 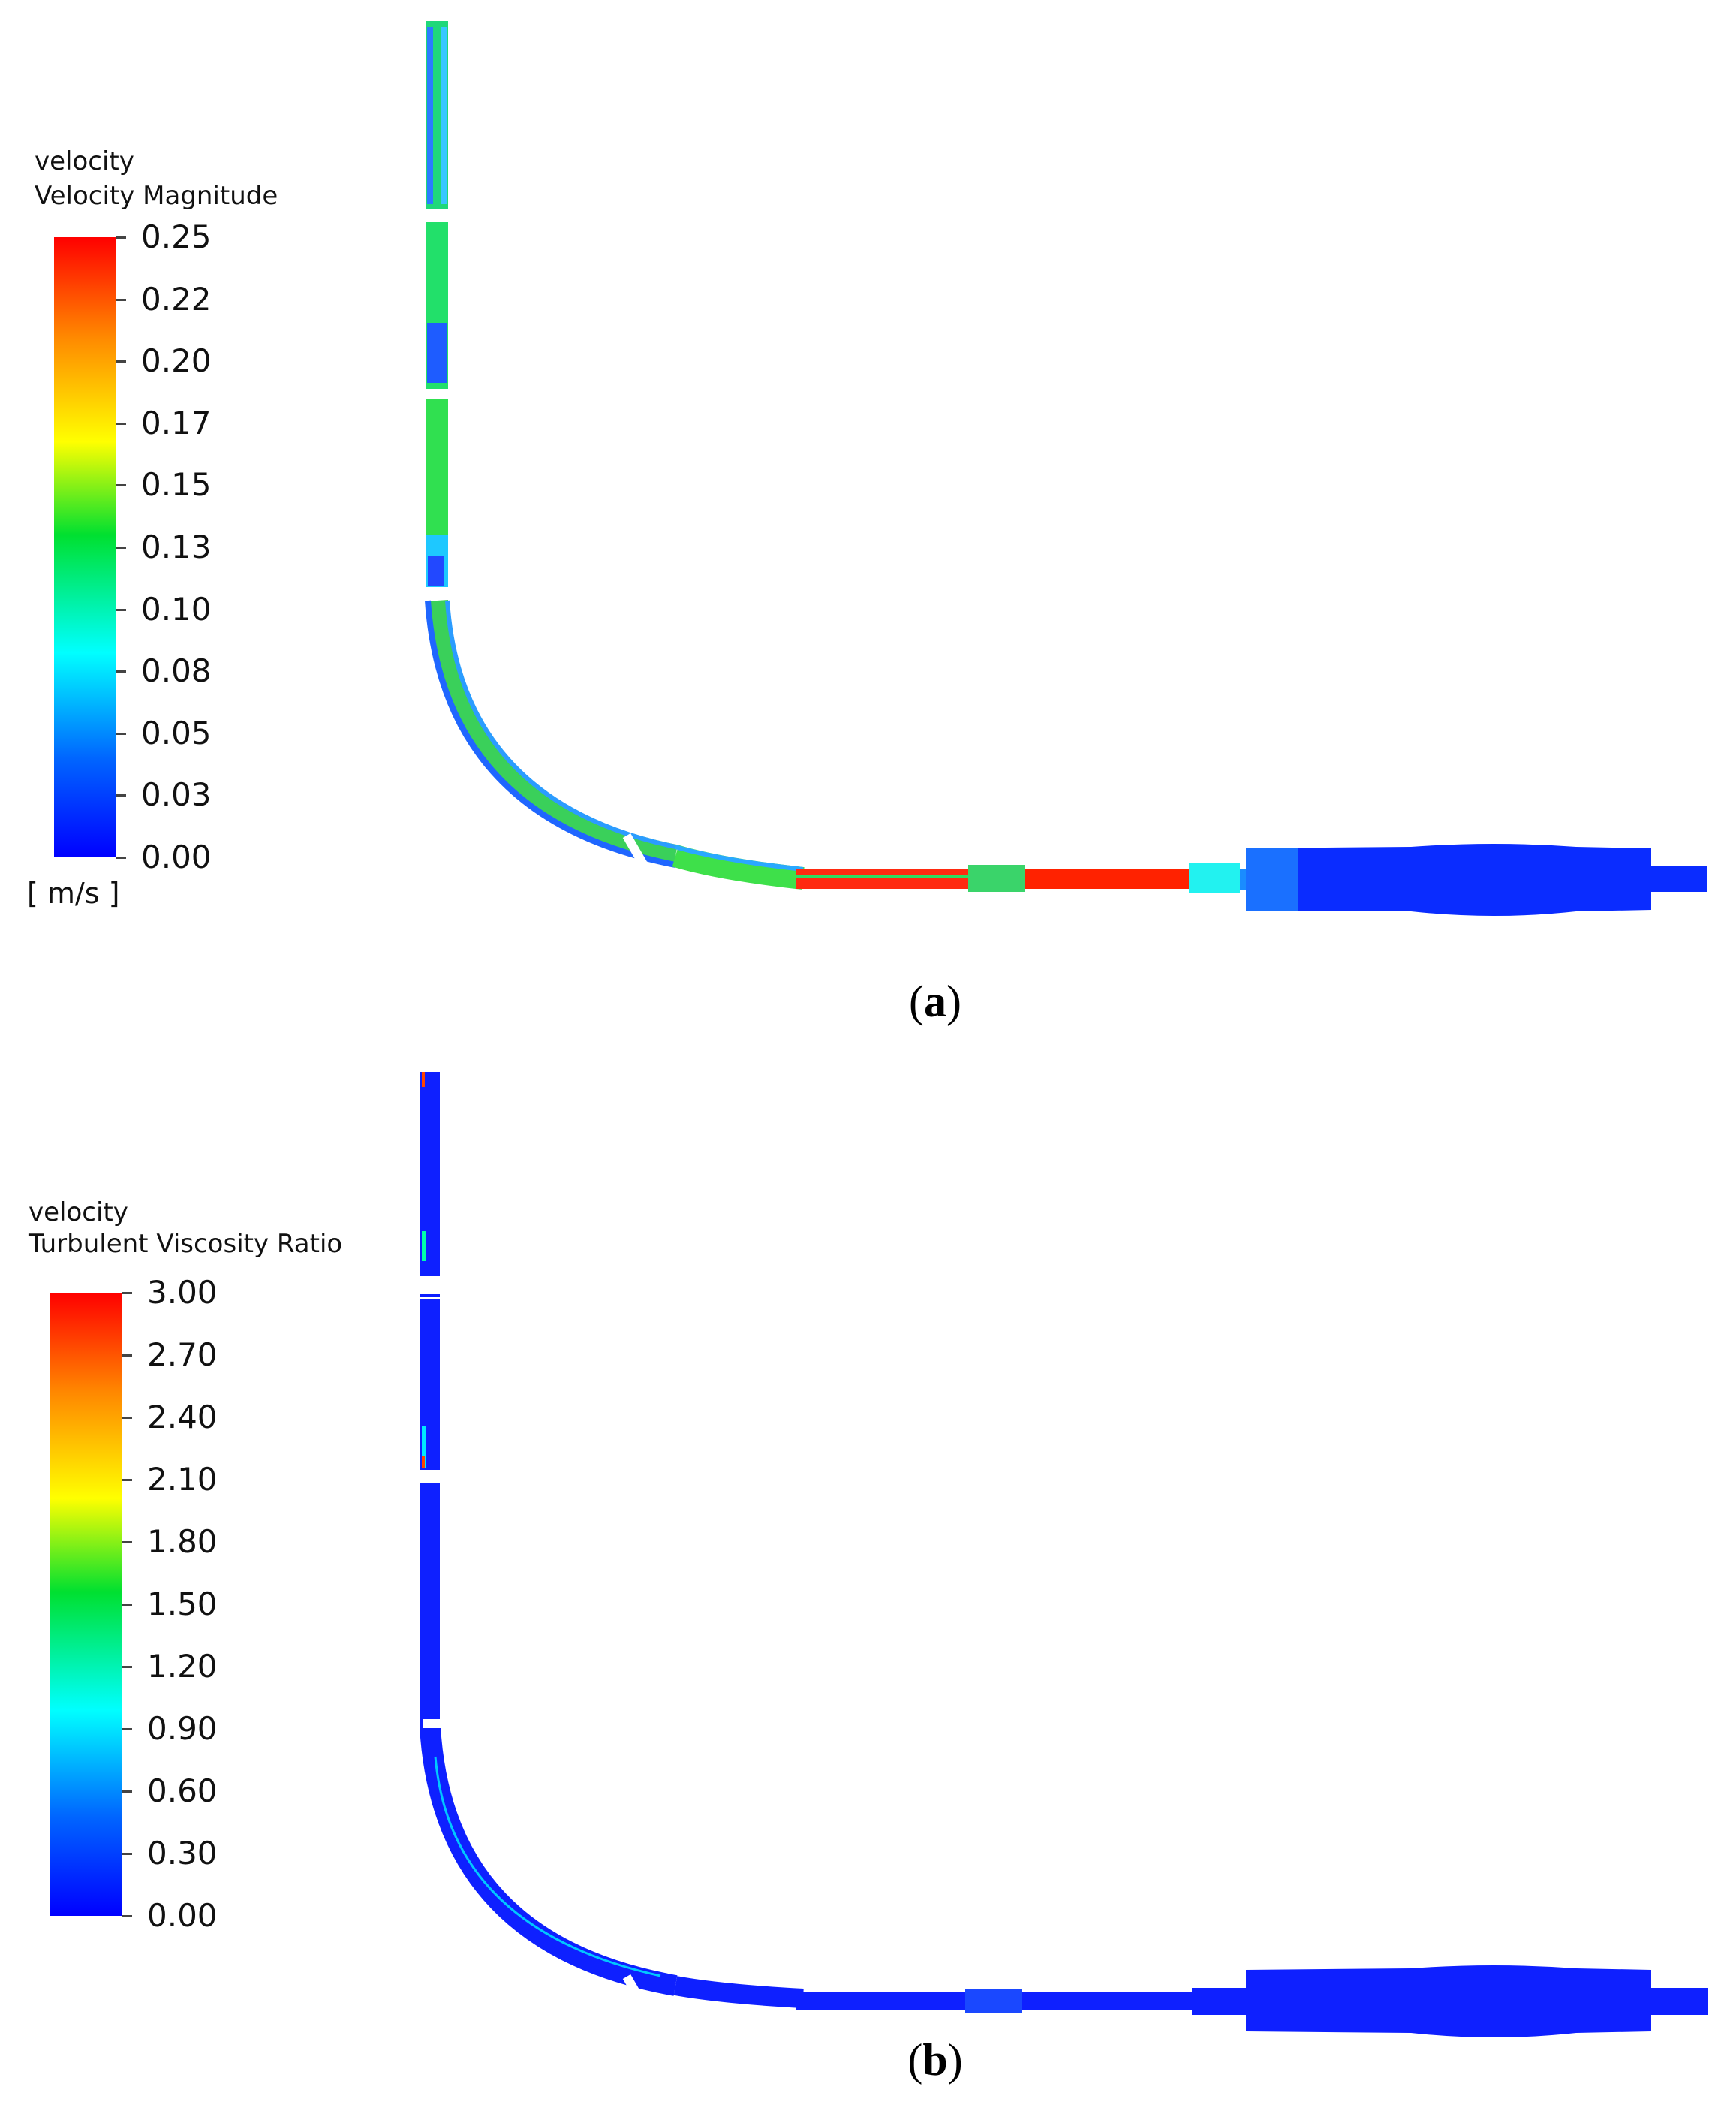 I want to click on colorbar-tick-label: 0.13, so click(x=177, y=547).